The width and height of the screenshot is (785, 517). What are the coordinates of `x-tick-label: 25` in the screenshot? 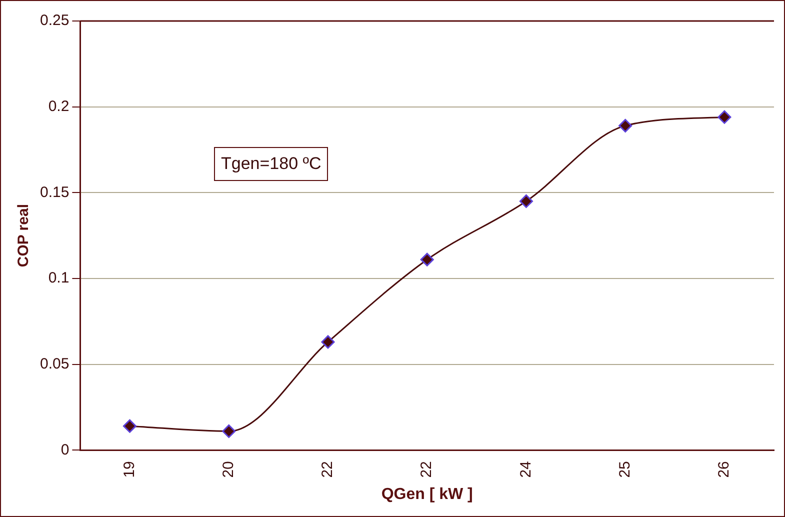 It's located at (625, 469).